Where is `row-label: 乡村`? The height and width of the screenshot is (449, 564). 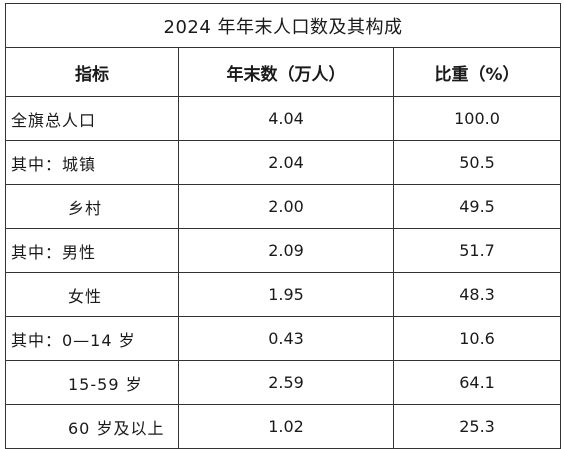 row-label: 乡村 is located at coordinates (92, 206).